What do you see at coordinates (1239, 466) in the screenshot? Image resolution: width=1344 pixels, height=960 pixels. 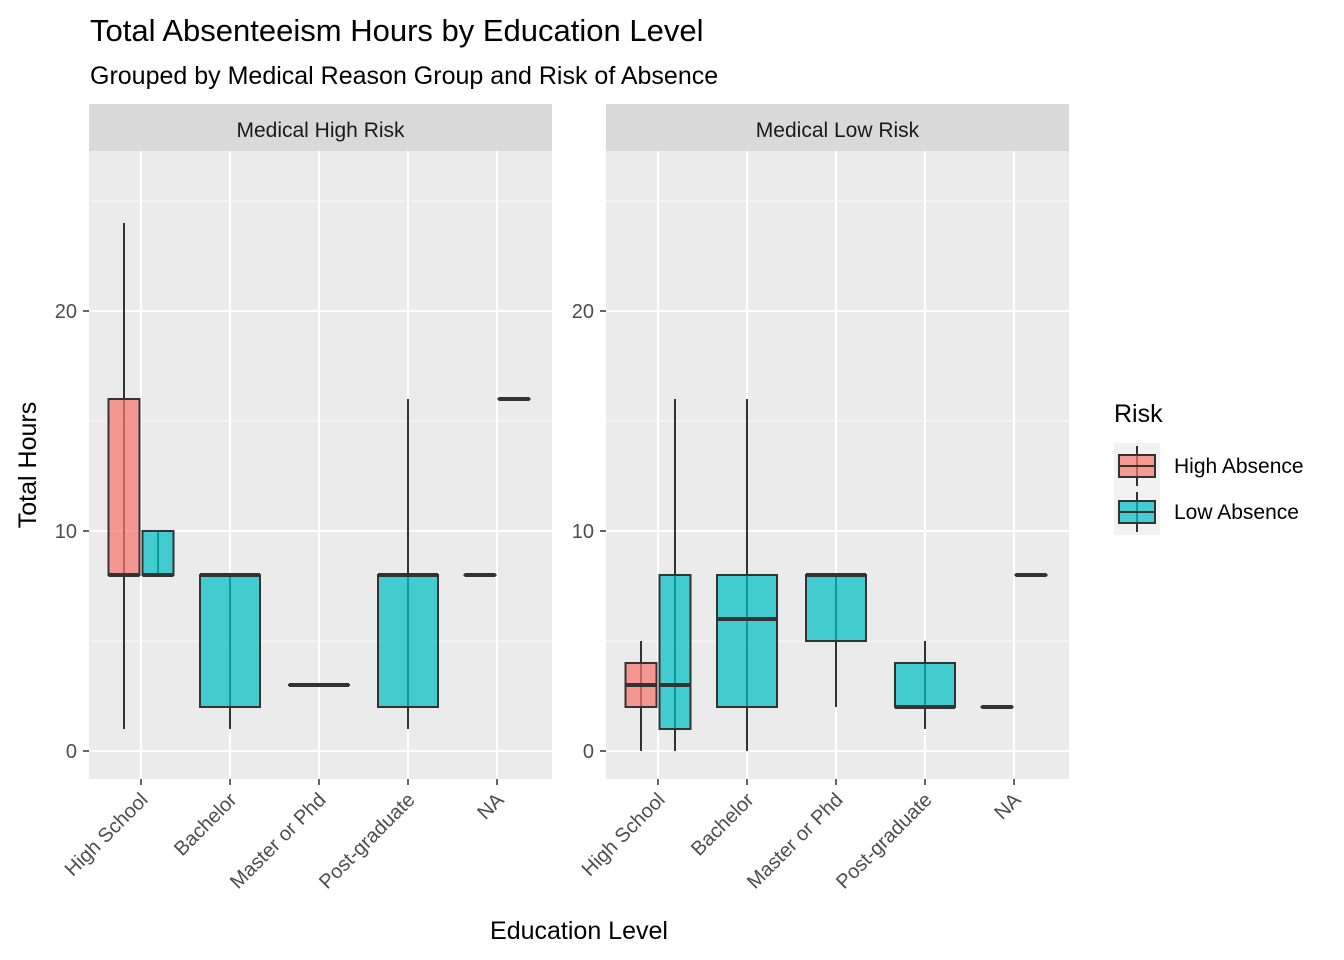 I see `legend-label: High Absence` at bounding box center [1239, 466].